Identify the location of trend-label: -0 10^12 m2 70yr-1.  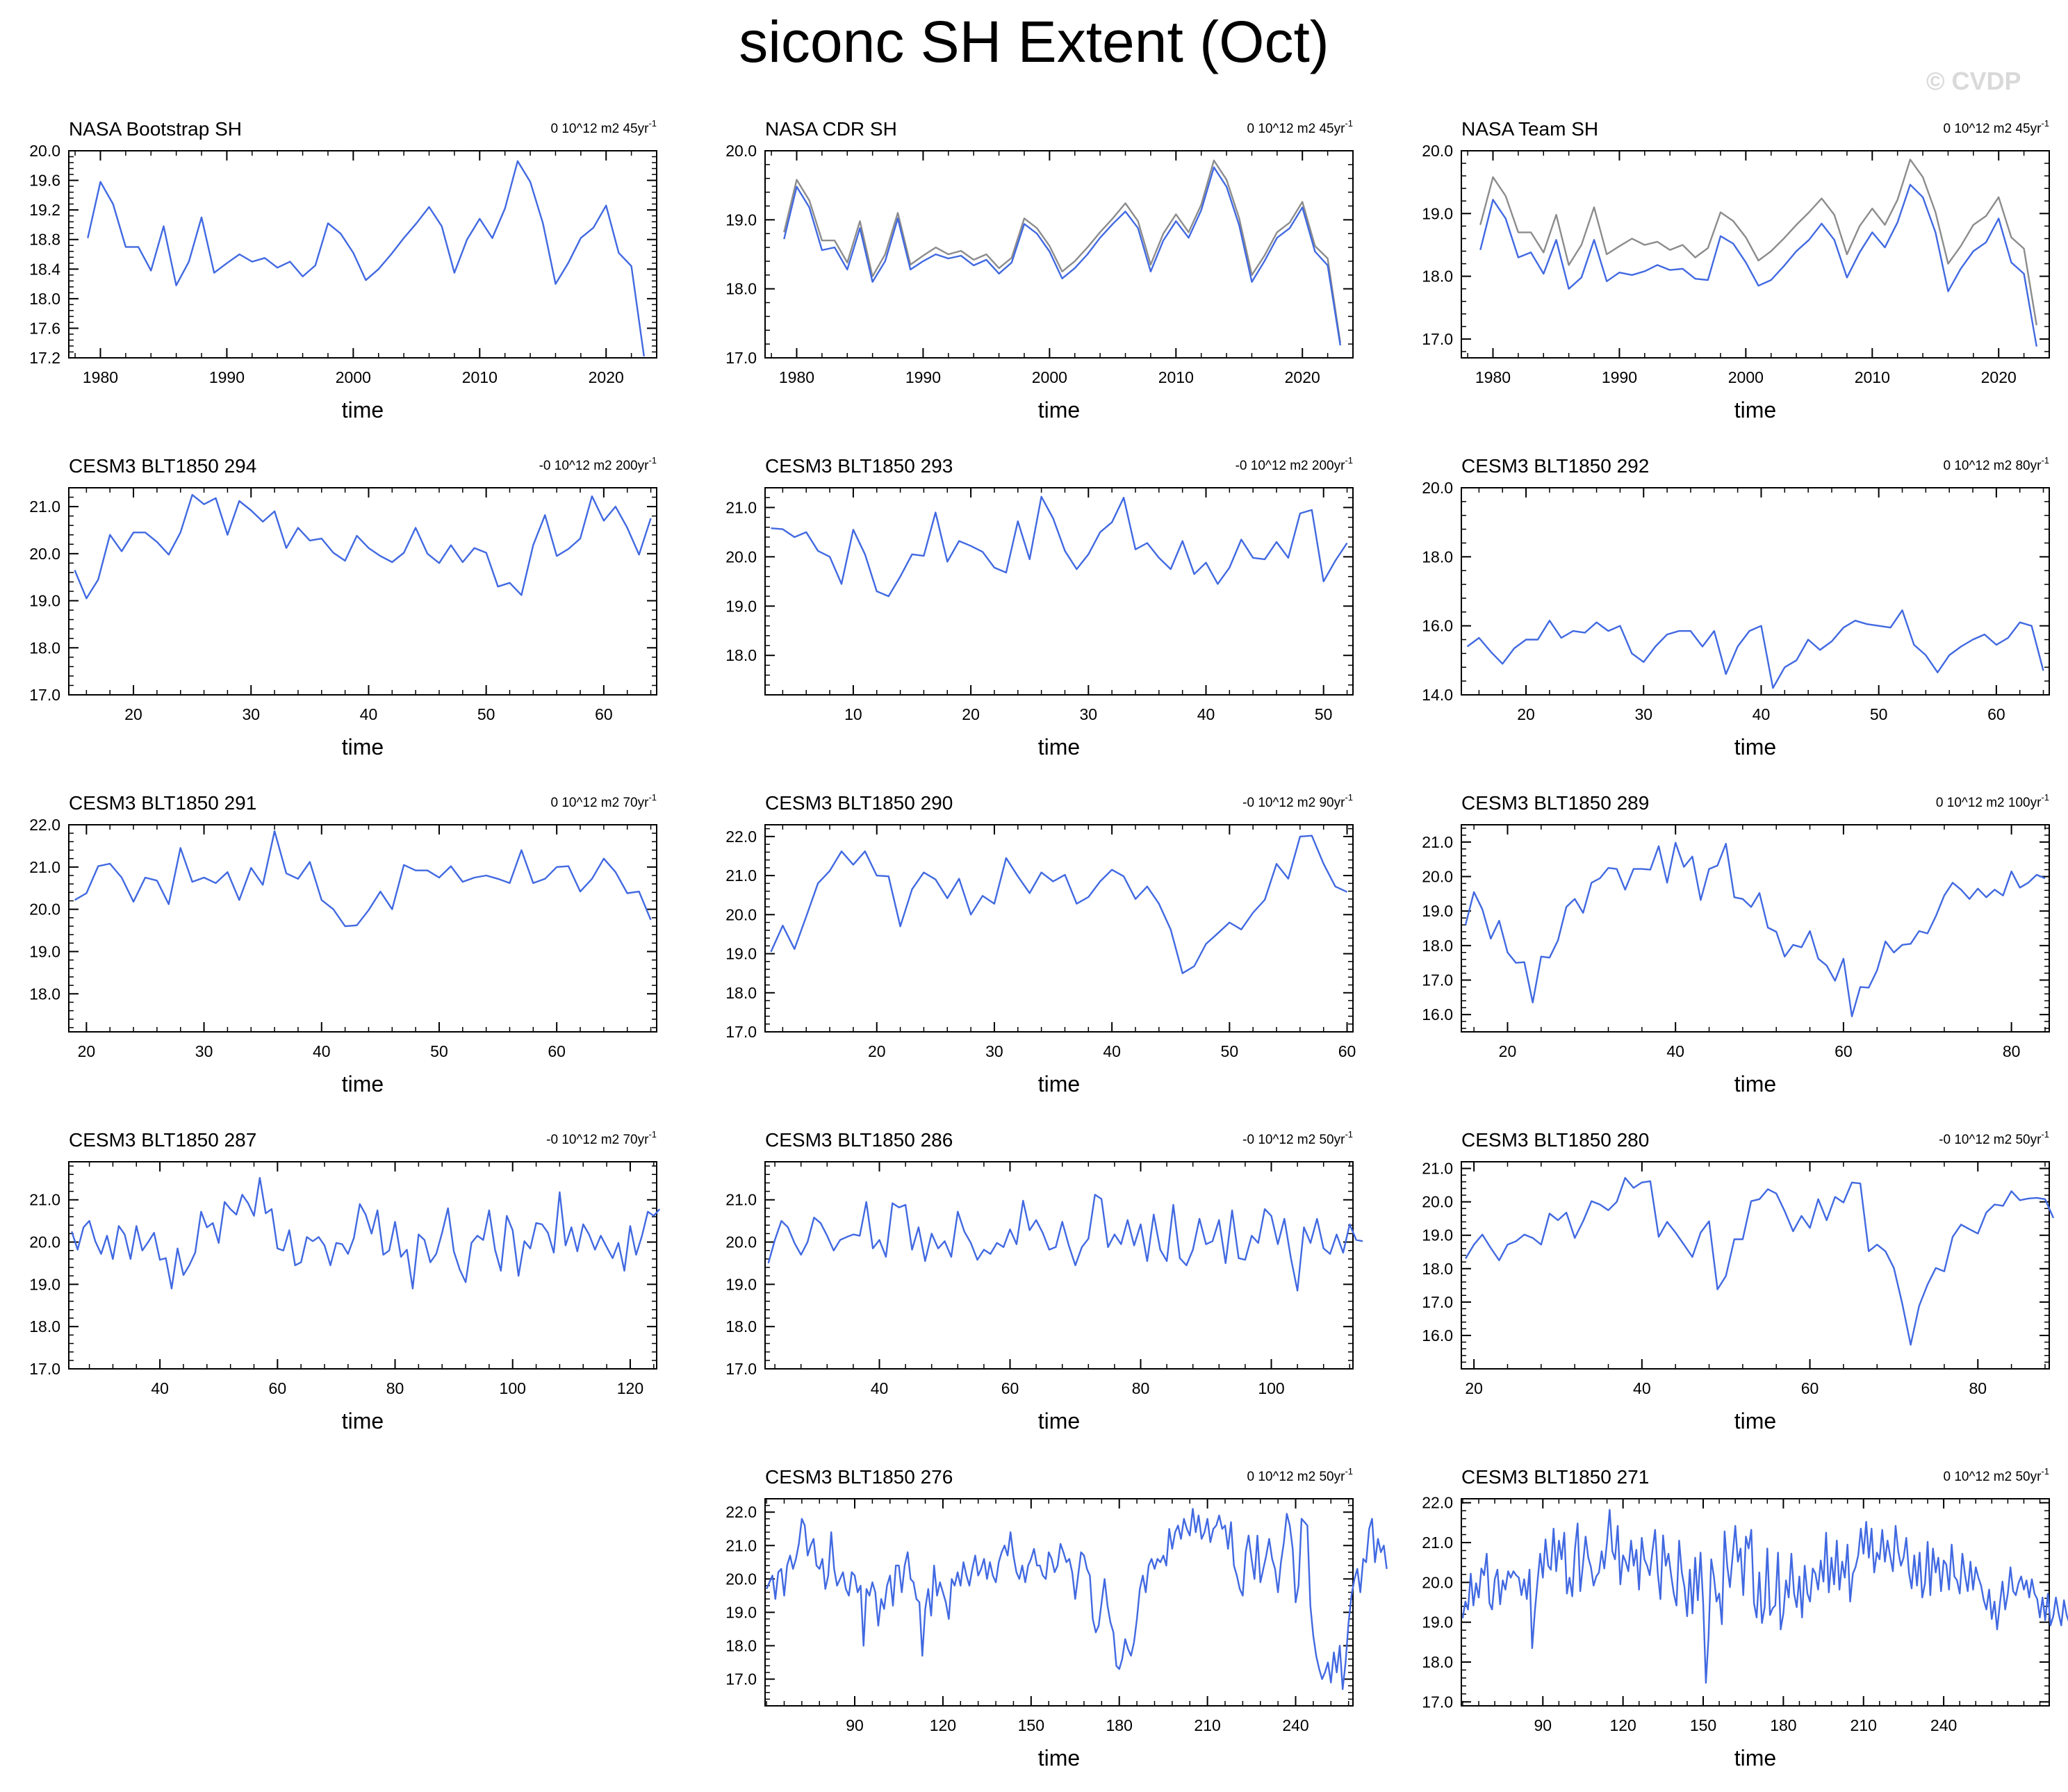
(601, 1138).